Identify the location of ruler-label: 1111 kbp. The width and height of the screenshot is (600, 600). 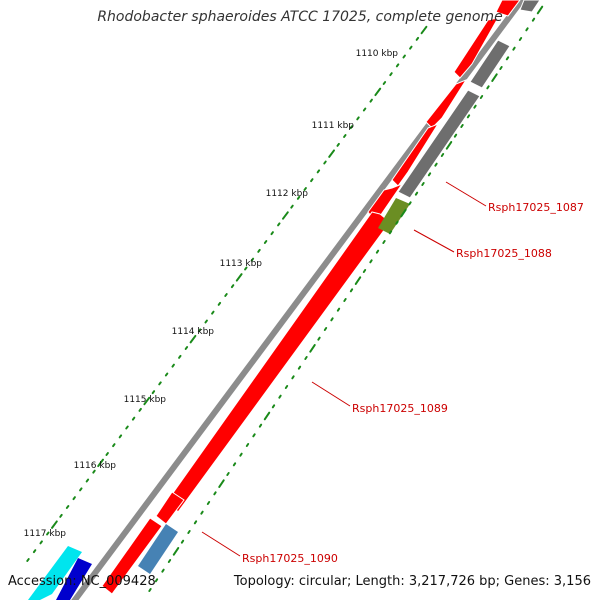
(333, 126).